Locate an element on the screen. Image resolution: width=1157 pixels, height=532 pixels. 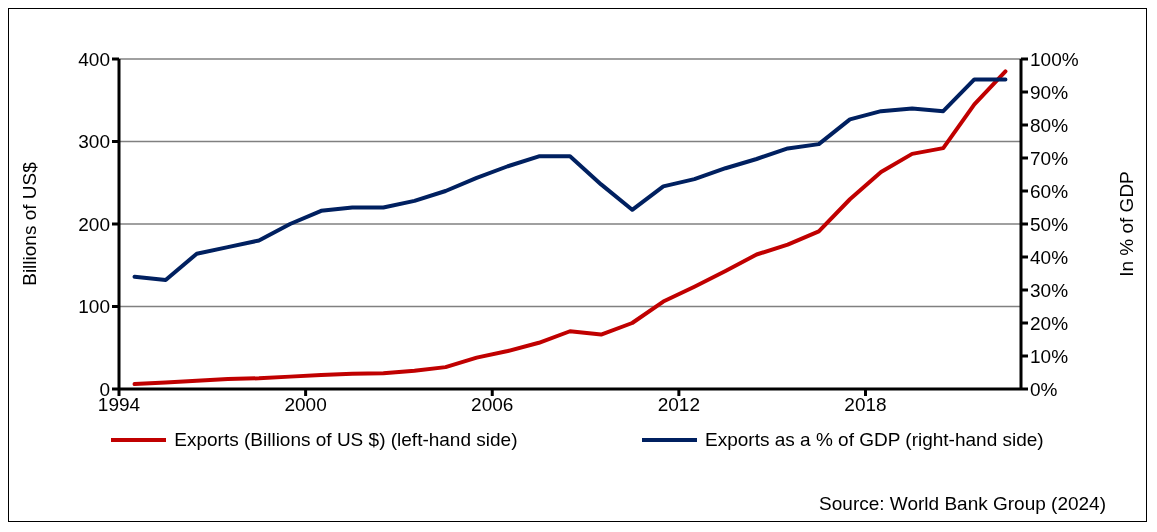
y2-tick-label: 20% is located at coordinates (1049, 323).